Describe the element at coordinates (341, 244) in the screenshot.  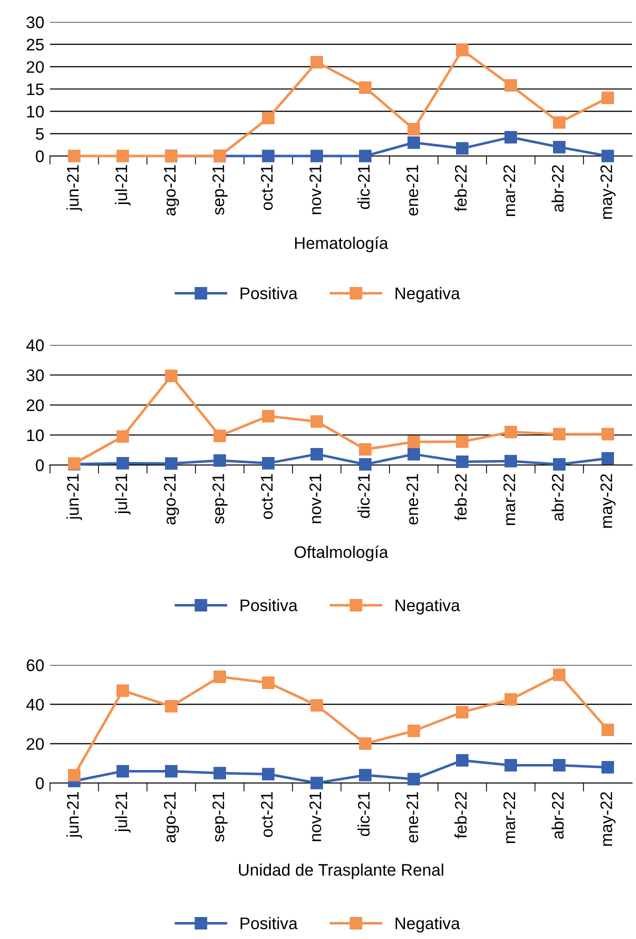
I see `x-axis-title: Hematología` at that location.